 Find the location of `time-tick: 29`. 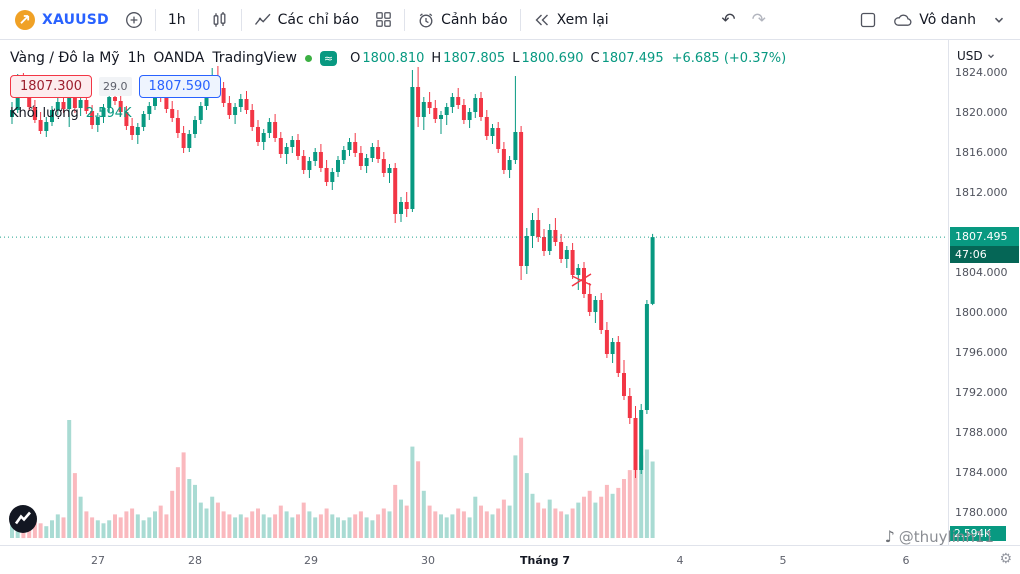

time-tick: 29 is located at coordinates (311, 560).